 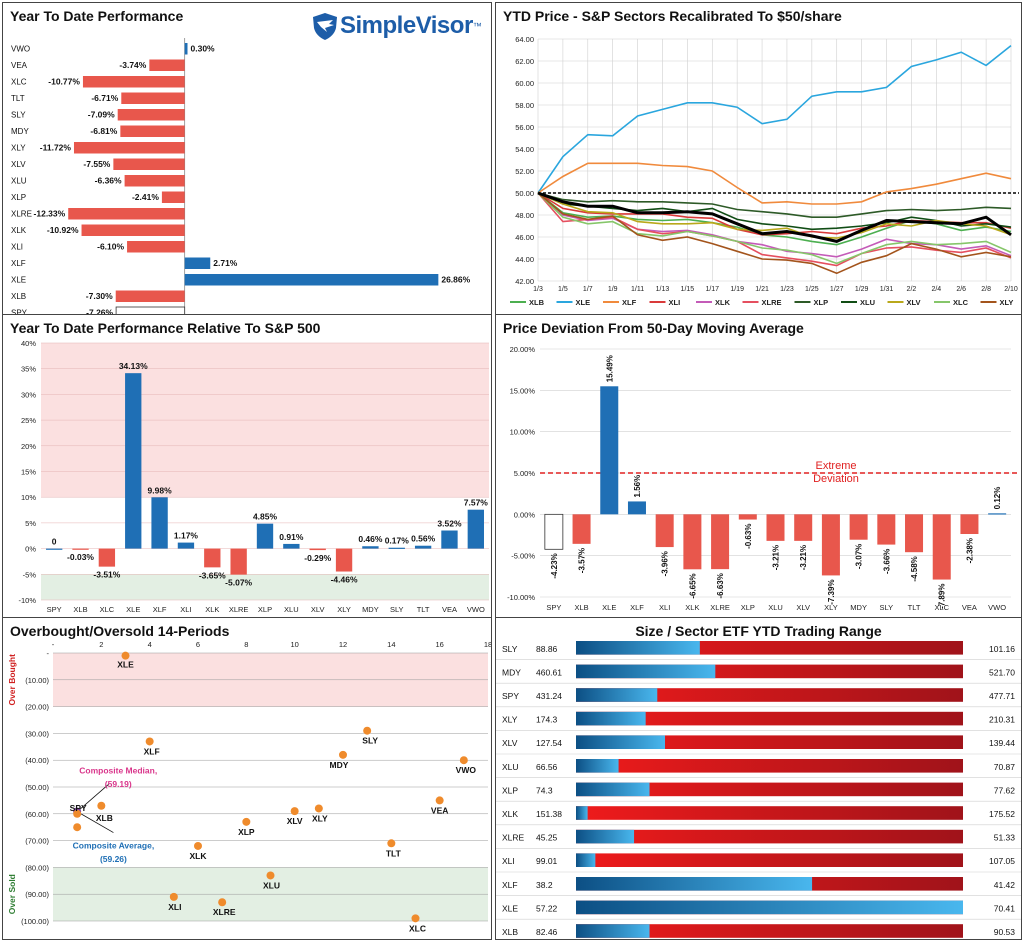 I want to click on median-leader, so click(x=92, y=798).